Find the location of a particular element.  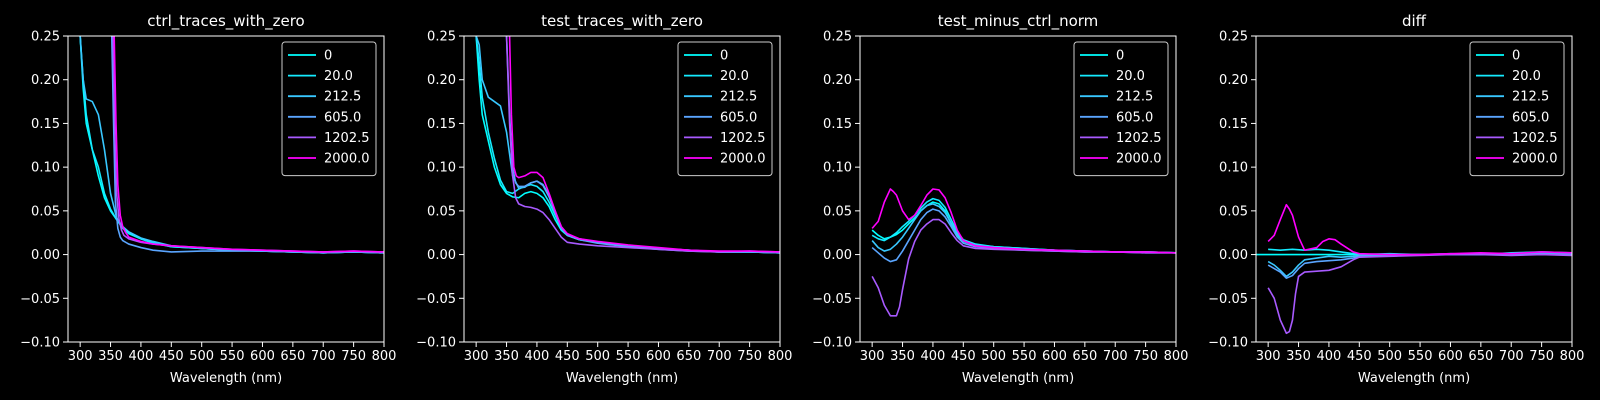

chart-title: ctrl_traces_with_zero is located at coordinates (225, 21).